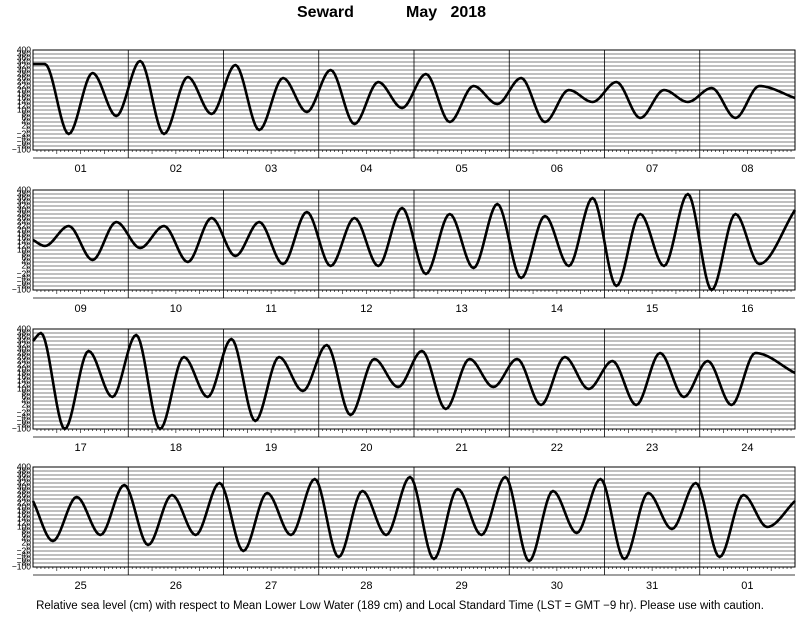 Image resolution: width=800 pixels, height=618 pixels. Describe the element at coordinates (652, 448) in the screenshot. I see `day-label: 23` at that location.